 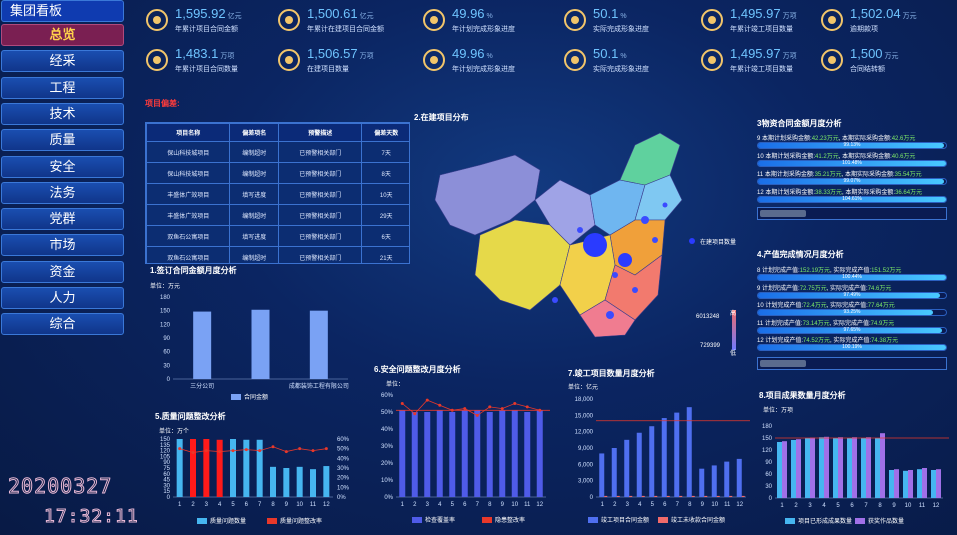 I want to click on table-header: 预警描述, so click(x=320, y=132).